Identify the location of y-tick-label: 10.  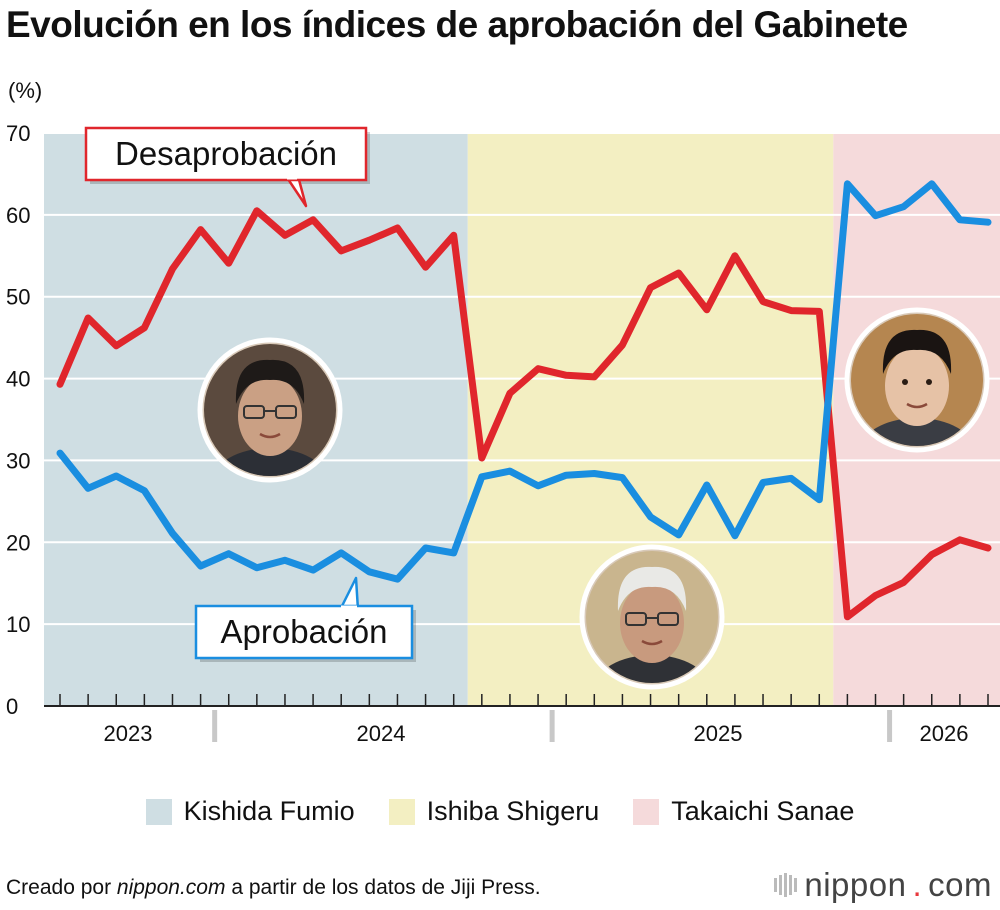
(18, 624).